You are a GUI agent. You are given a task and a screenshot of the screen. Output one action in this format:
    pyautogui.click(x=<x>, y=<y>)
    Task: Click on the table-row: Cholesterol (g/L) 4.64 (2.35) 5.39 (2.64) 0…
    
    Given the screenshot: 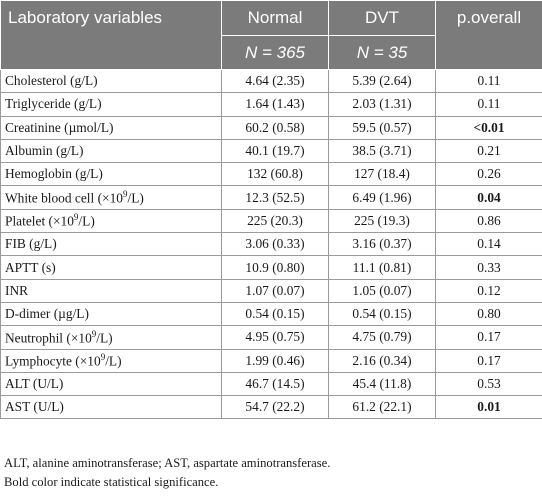 What is the action you would take?
    pyautogui.click(x=271, y=81)
    